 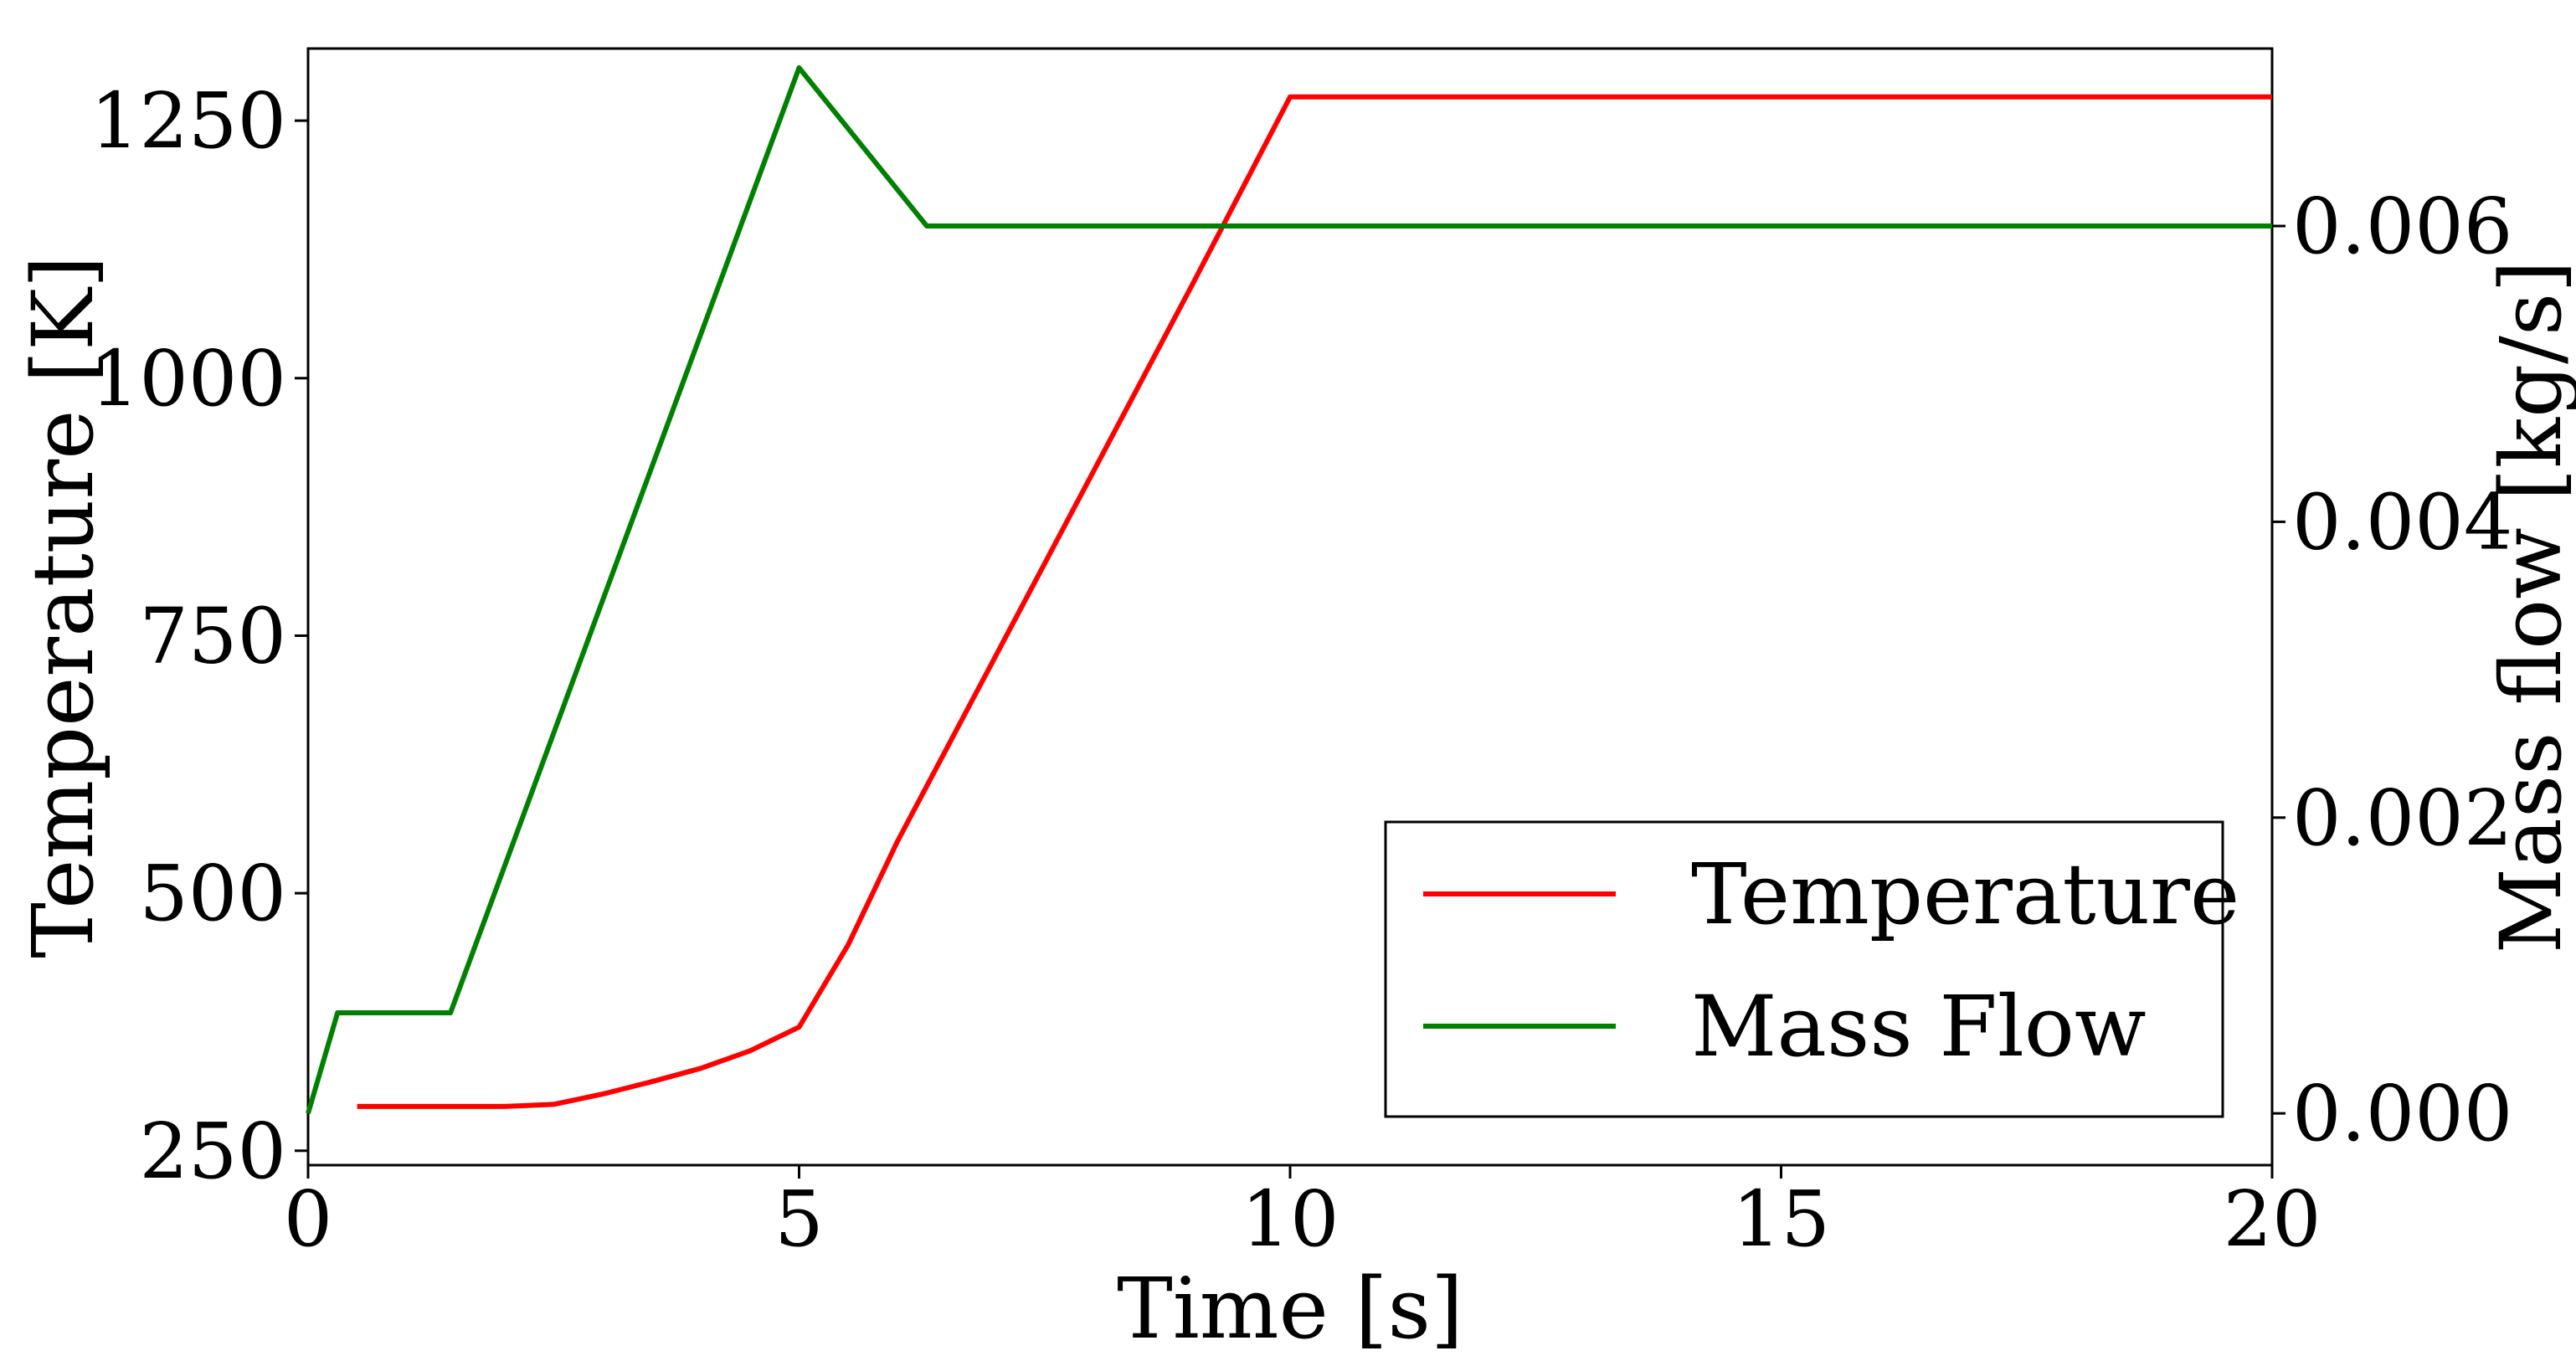 What do you see at coordinates (1781, 1219) in the screenshot?
I see `x-tick-label: 15` at bounding box center [1781, 1219].